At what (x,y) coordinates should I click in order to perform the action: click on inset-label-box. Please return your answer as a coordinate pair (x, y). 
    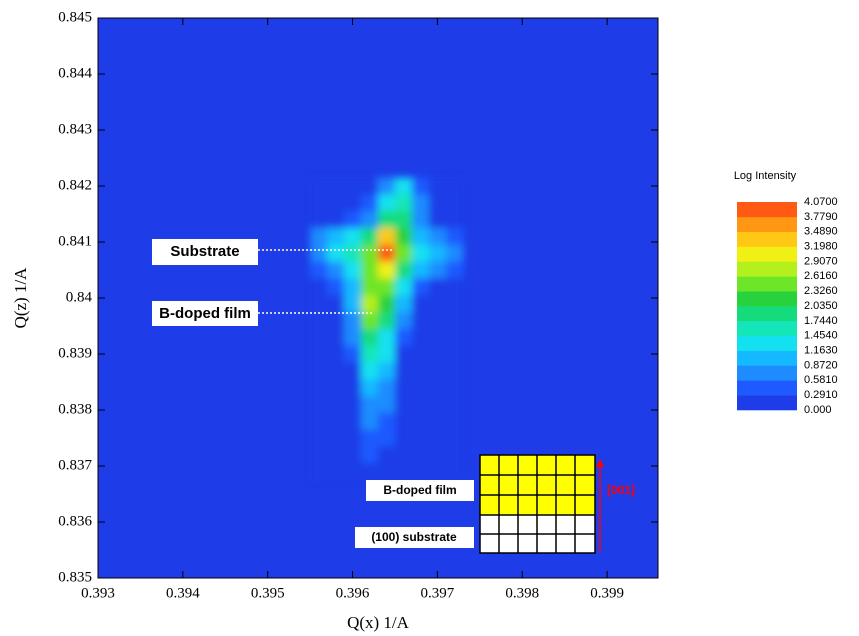
    Looking at the image, I should click on (414, 537).